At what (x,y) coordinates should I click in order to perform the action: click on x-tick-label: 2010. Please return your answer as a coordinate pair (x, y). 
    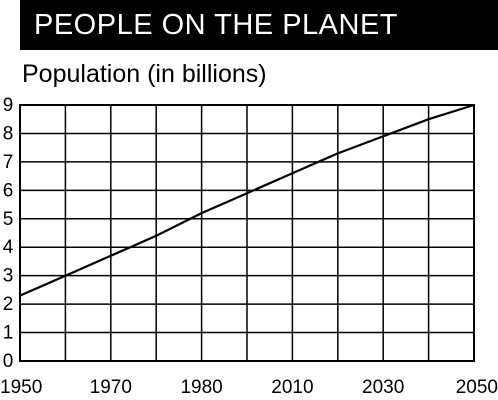
    Looking at the image, I should click on (292, 387).